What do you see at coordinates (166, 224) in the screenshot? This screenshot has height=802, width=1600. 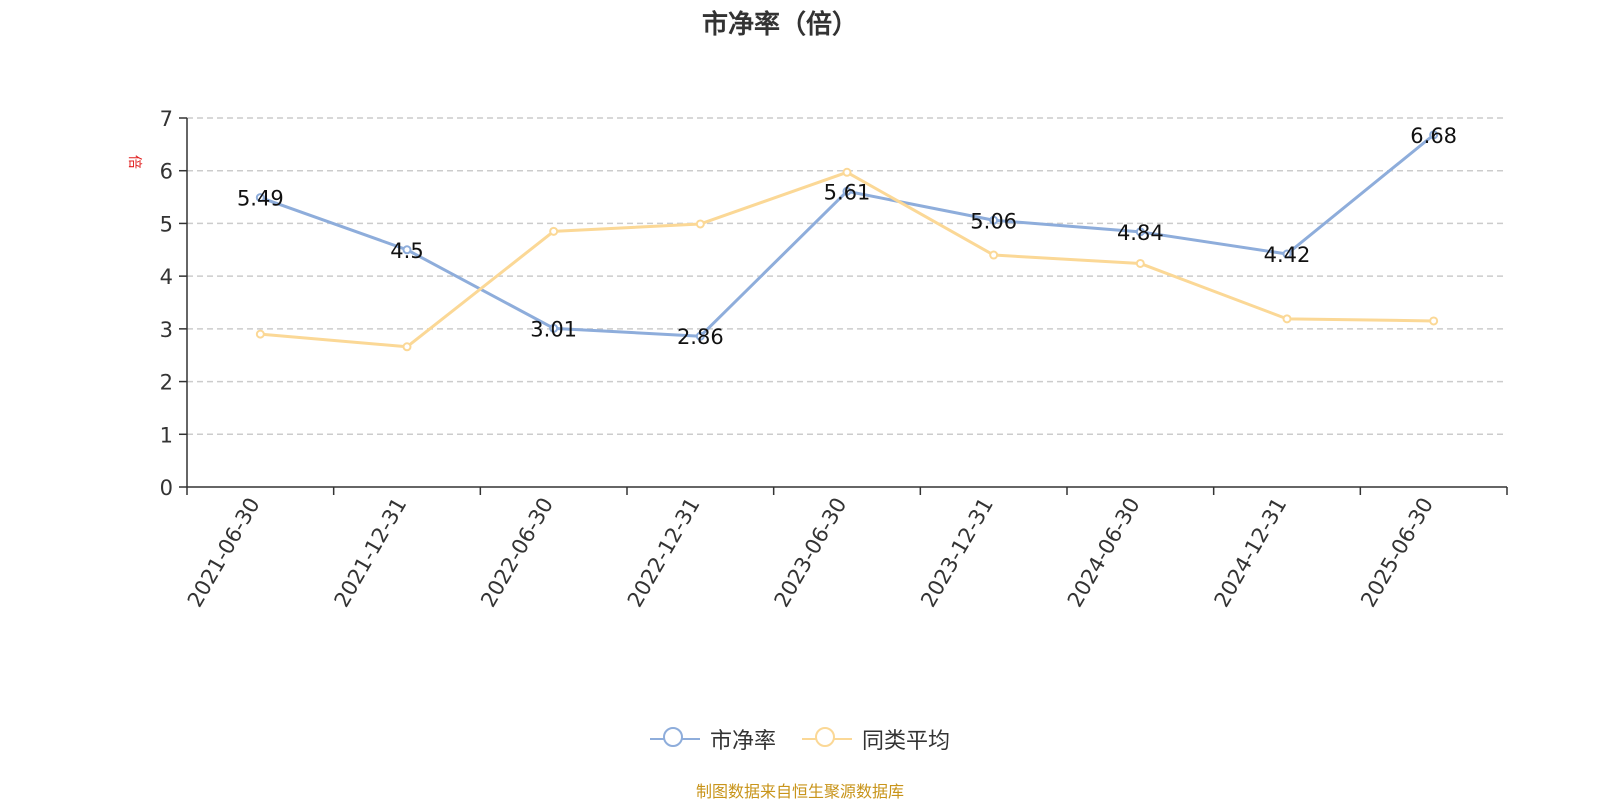 I see `y-tick-label: 5` at bounding box center [166, 224].